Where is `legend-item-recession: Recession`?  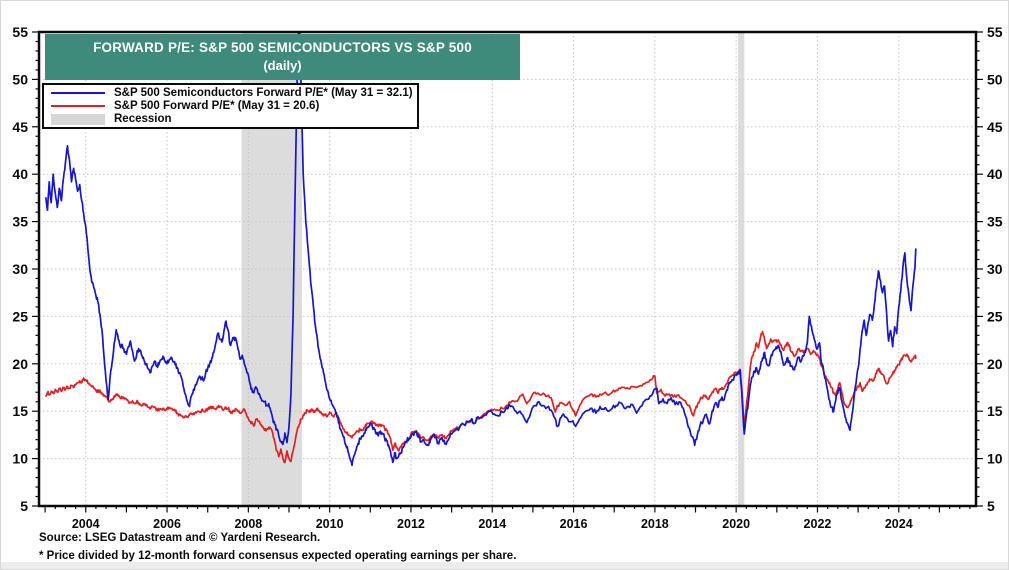
legend-item-recession: Recession is located at coordinates (232, 119).